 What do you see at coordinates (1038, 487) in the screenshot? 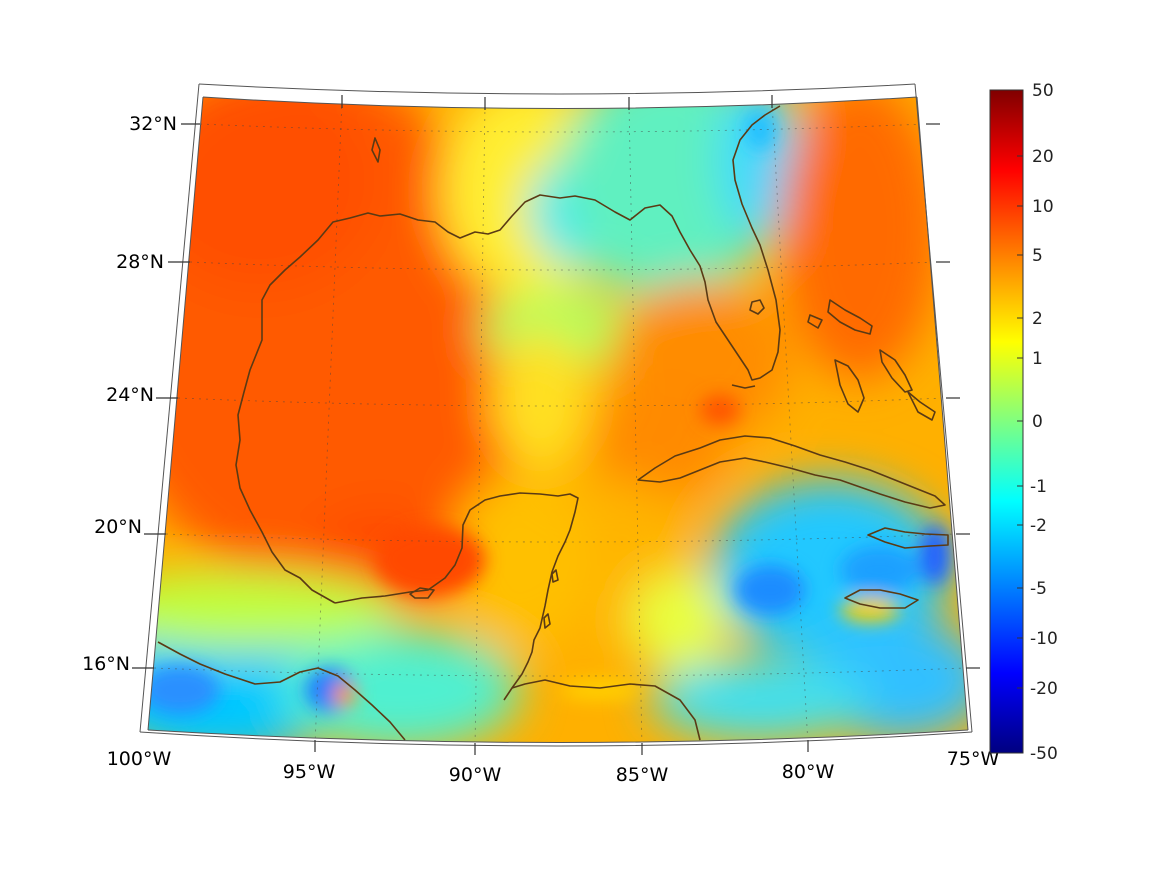
I see `colorbar-label-neg1: -1` at bounding box center [1038, 487].